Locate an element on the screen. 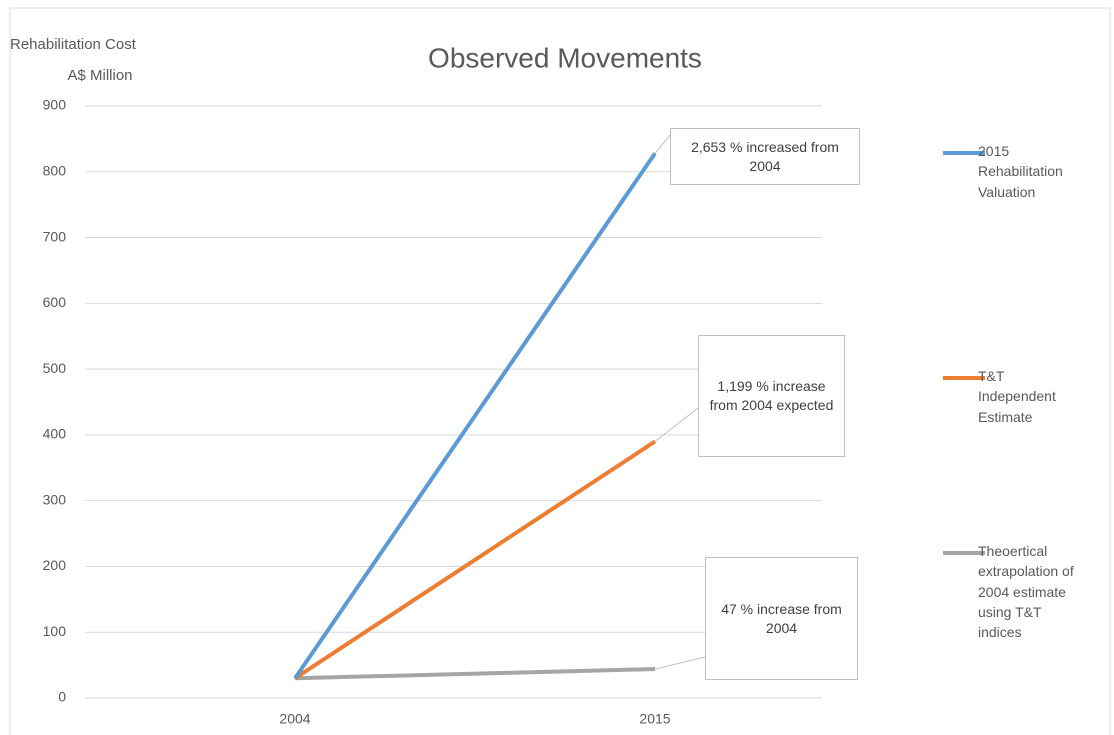 The height and width of the screenshot is (735, 1114). y-axis-label: Rehabilitation Cost is located at coordinates (73, 44).